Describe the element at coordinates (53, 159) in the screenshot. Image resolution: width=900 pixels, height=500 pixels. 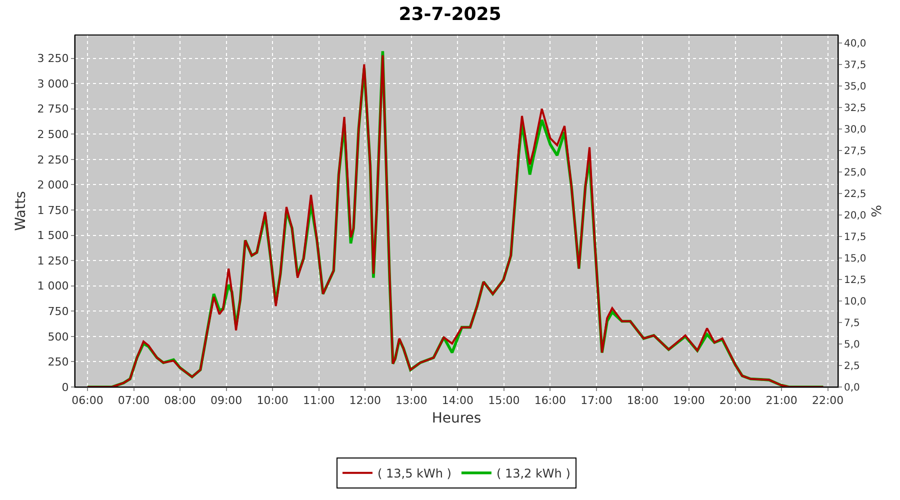
I see `y-tick-label: 2 250` at that location.